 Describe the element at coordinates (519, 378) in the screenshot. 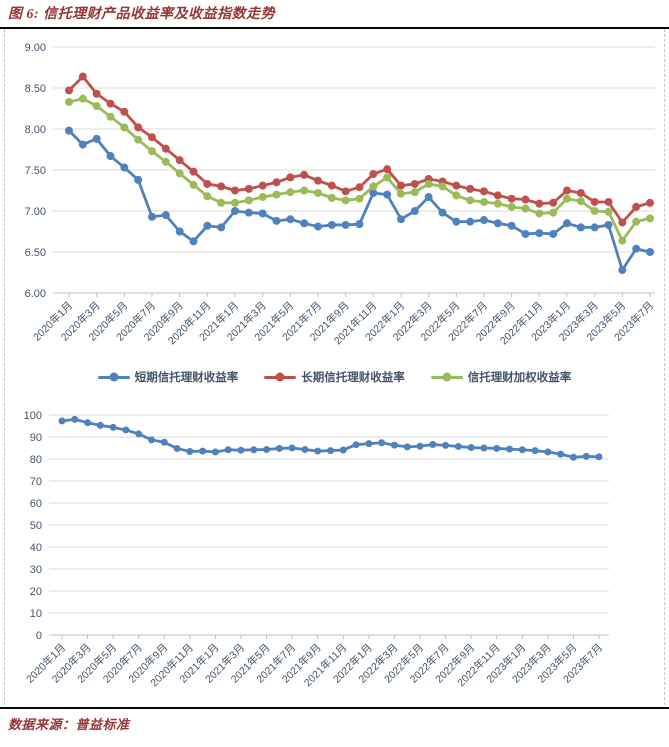

I see `legend-label-weighted: 信托理财加权收益率` at that location.